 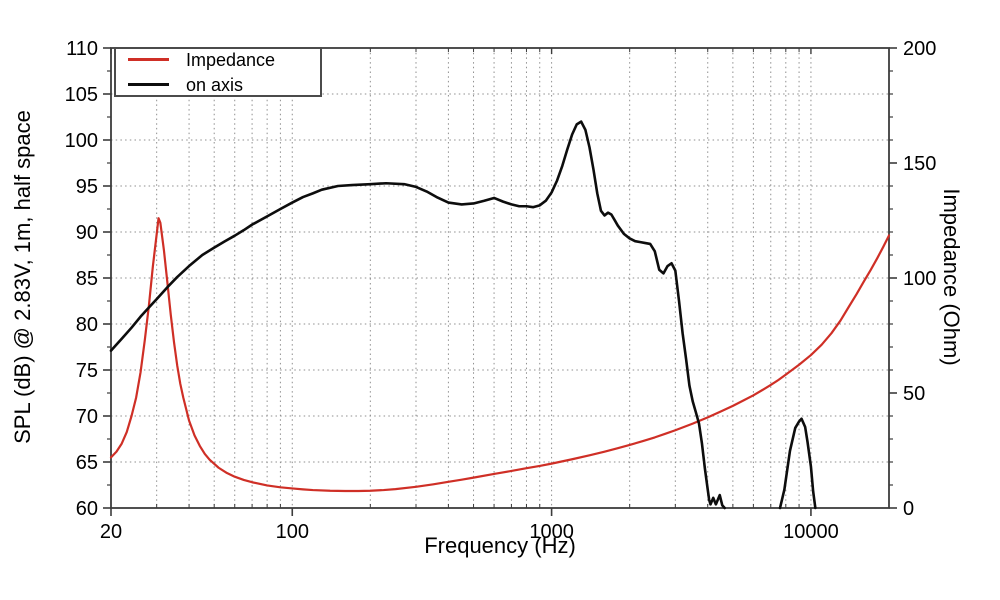 What do you see at coordinates (81, 141) in the screenshot?
I see `y-left-tick-label: 100` at bounding box center [81, 141].